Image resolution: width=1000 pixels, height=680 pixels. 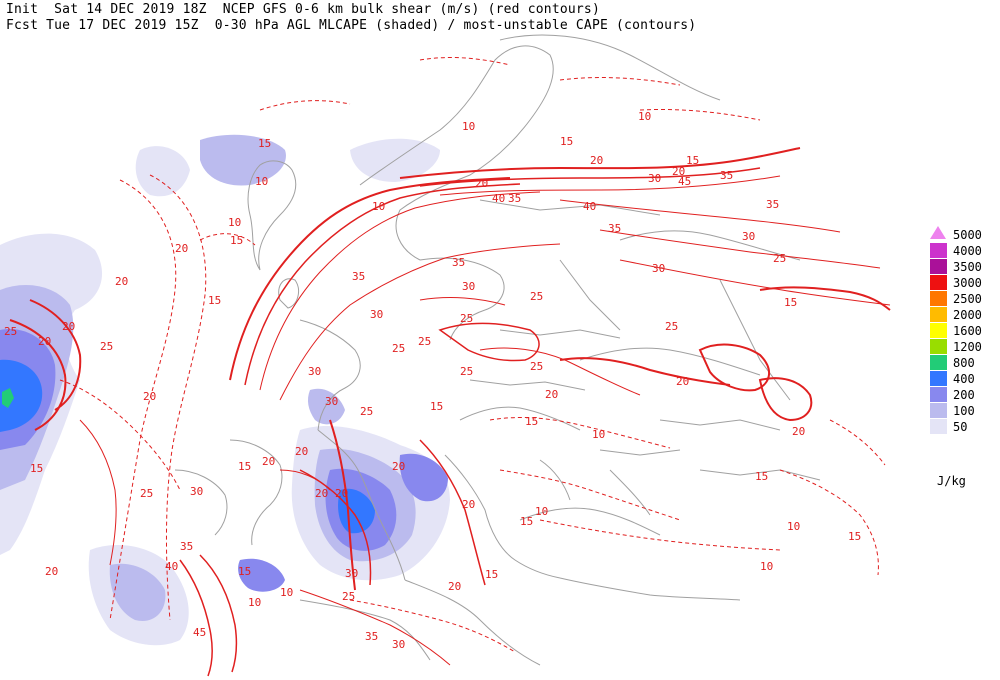 I want to click on legend-label: 5000, so click(x=967, y=235).